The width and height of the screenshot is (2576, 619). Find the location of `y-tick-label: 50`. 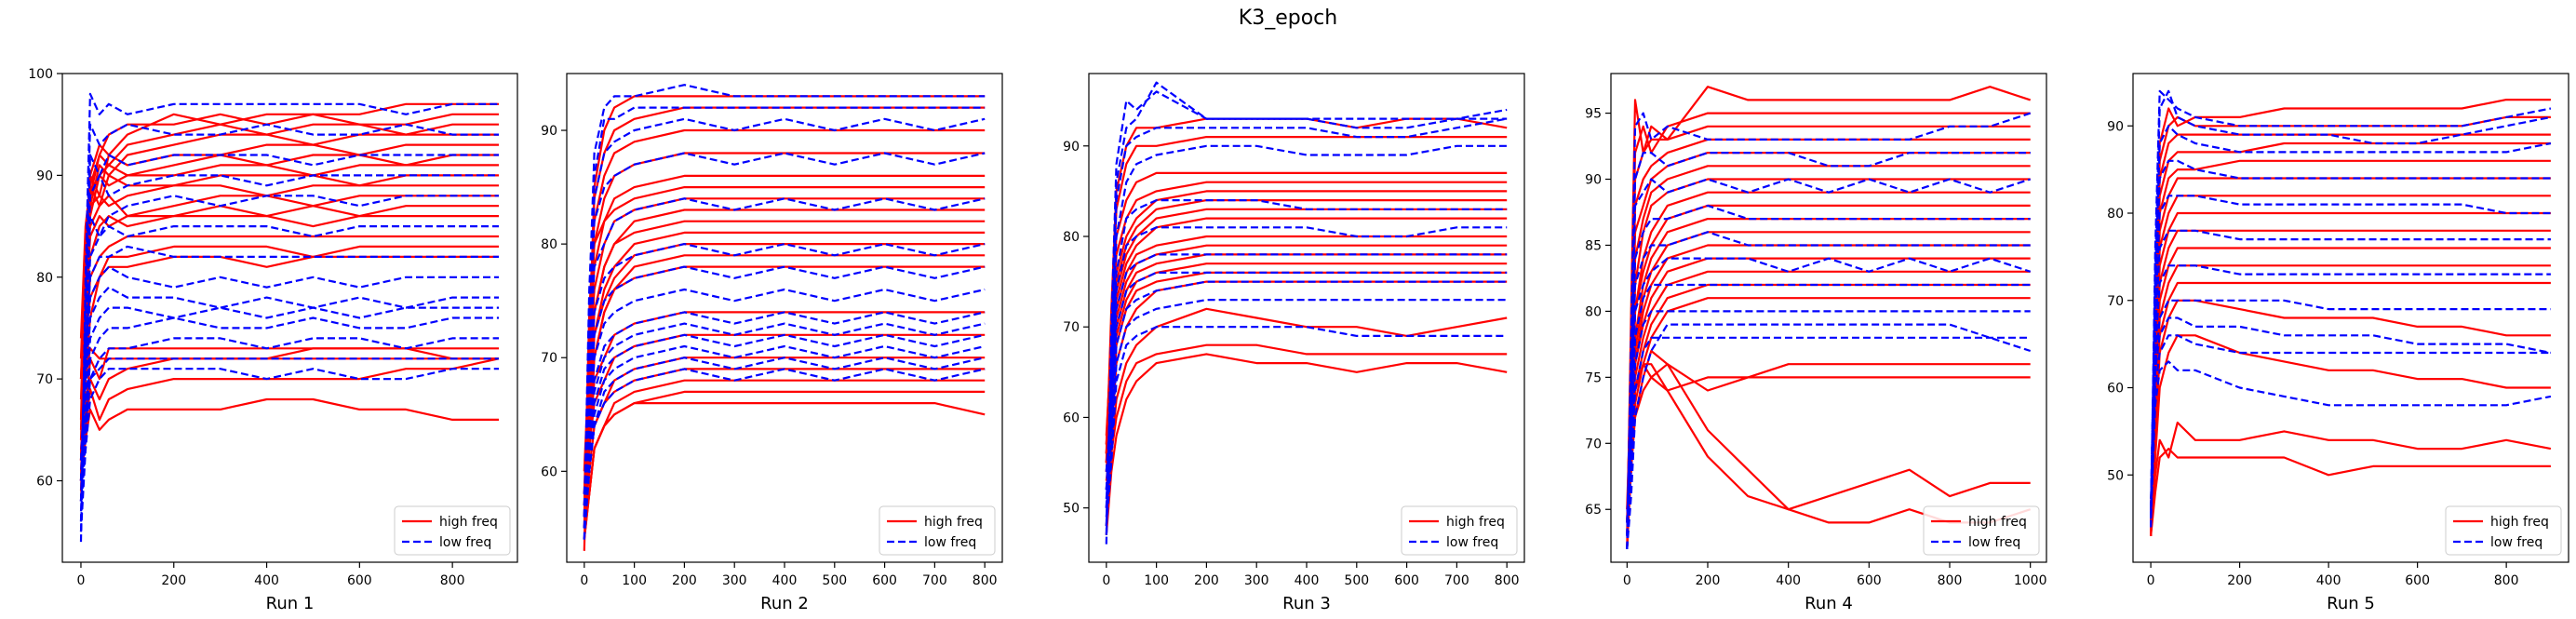

y-tick-label: 50 is located at coordinates (2115, 475).